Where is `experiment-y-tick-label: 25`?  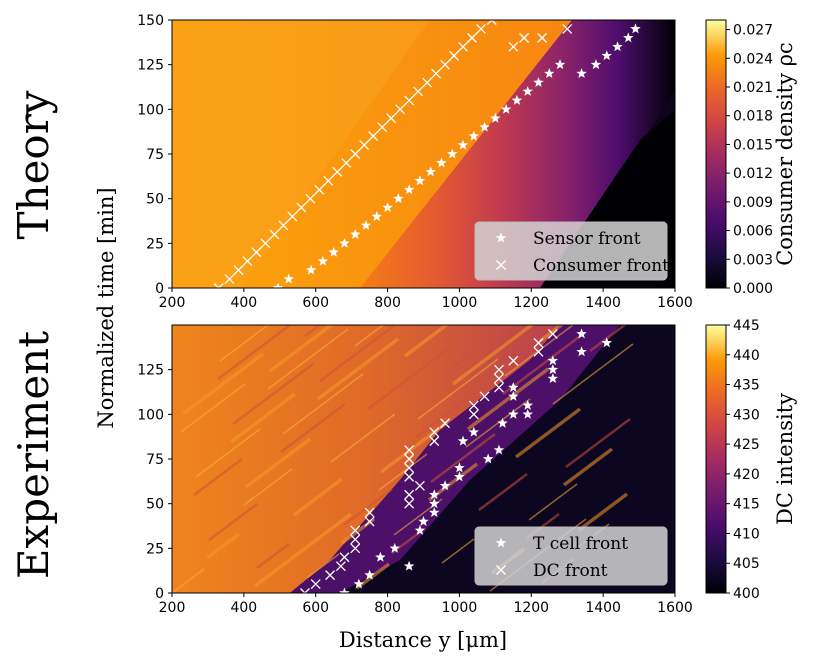
experiment-y-tick-label: 25 is located at coordinates (155, 549).